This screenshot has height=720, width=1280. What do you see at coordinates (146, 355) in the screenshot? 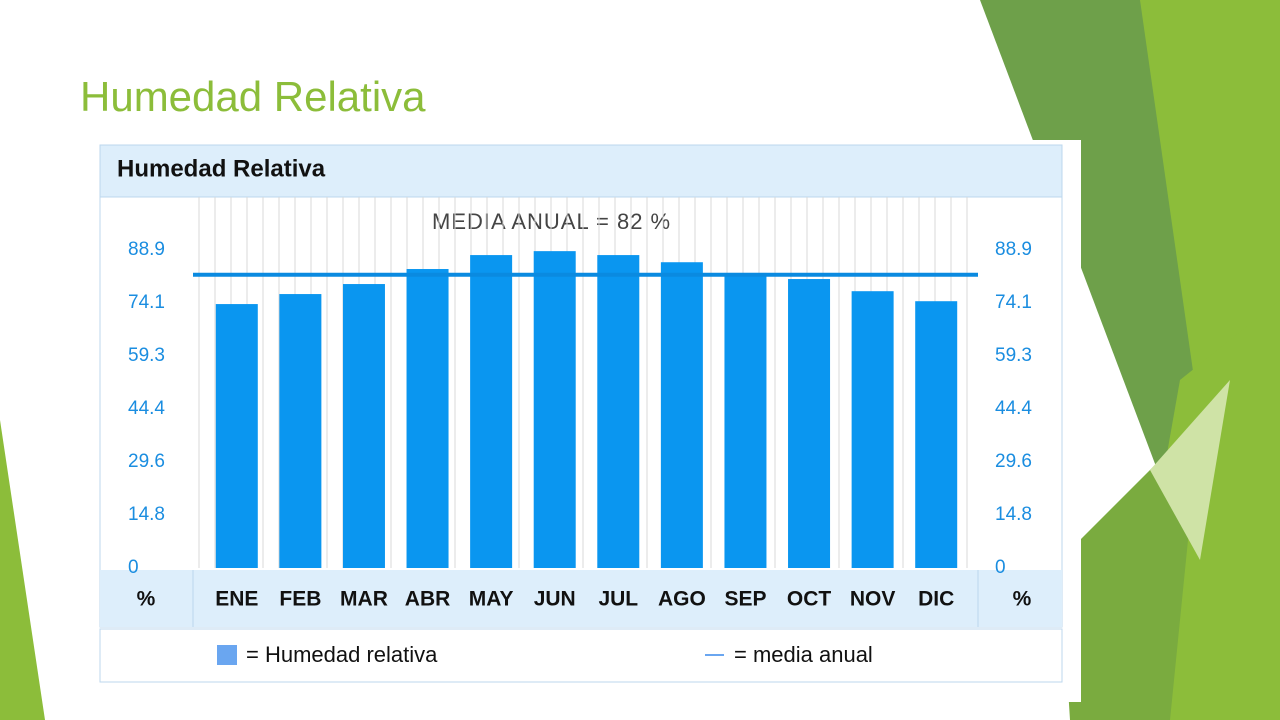
I see `y-tick-label: 59.3` at bounding box center [146, 355].